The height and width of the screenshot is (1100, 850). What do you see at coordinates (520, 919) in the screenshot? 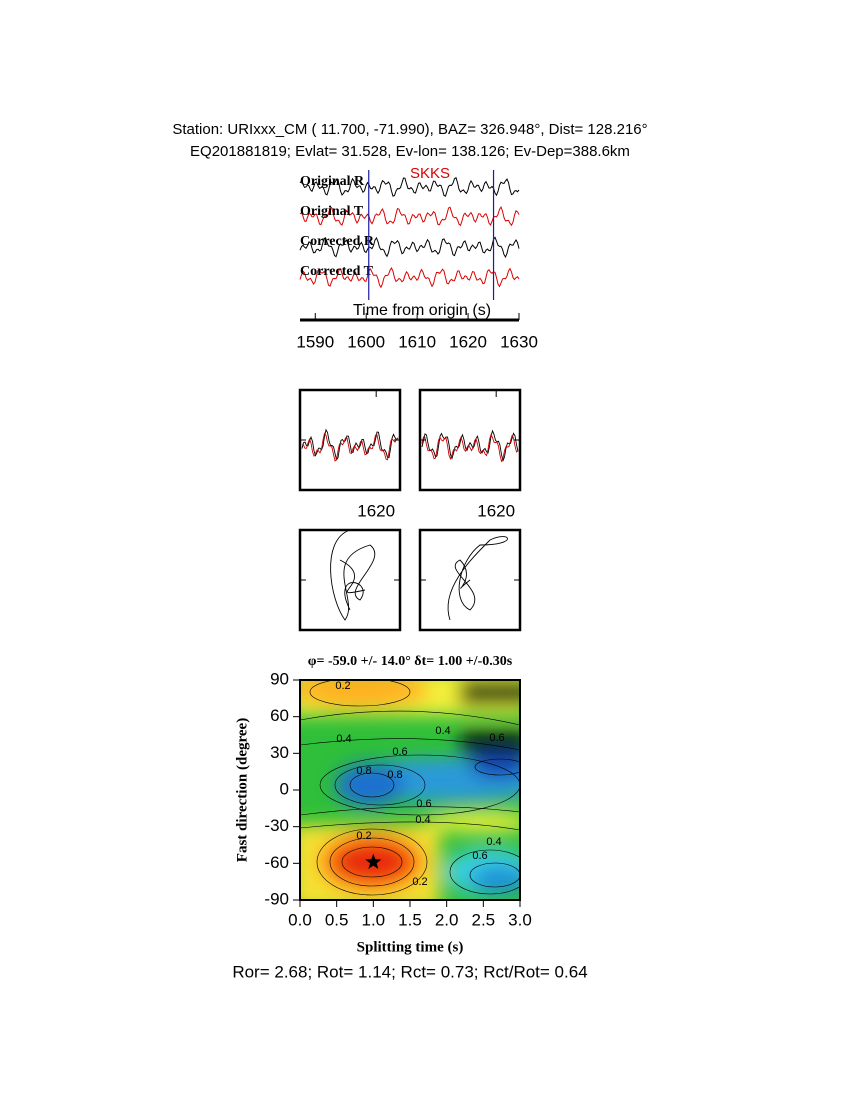
I see `x-tick-label: 3.0` at bounding box center [520, 919].